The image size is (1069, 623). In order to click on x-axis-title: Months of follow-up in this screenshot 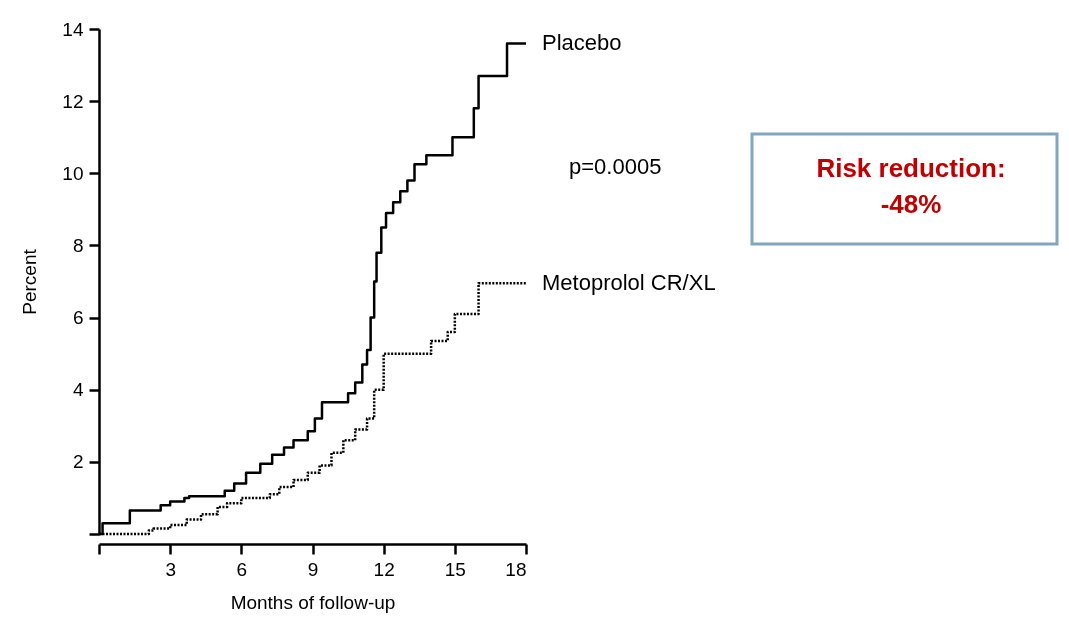, I will do `click(313, 602)`.